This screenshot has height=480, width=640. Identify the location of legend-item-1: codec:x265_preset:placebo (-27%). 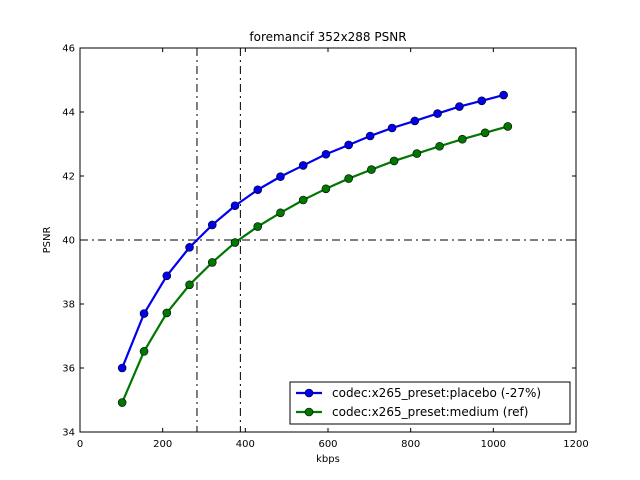
(418, 393).